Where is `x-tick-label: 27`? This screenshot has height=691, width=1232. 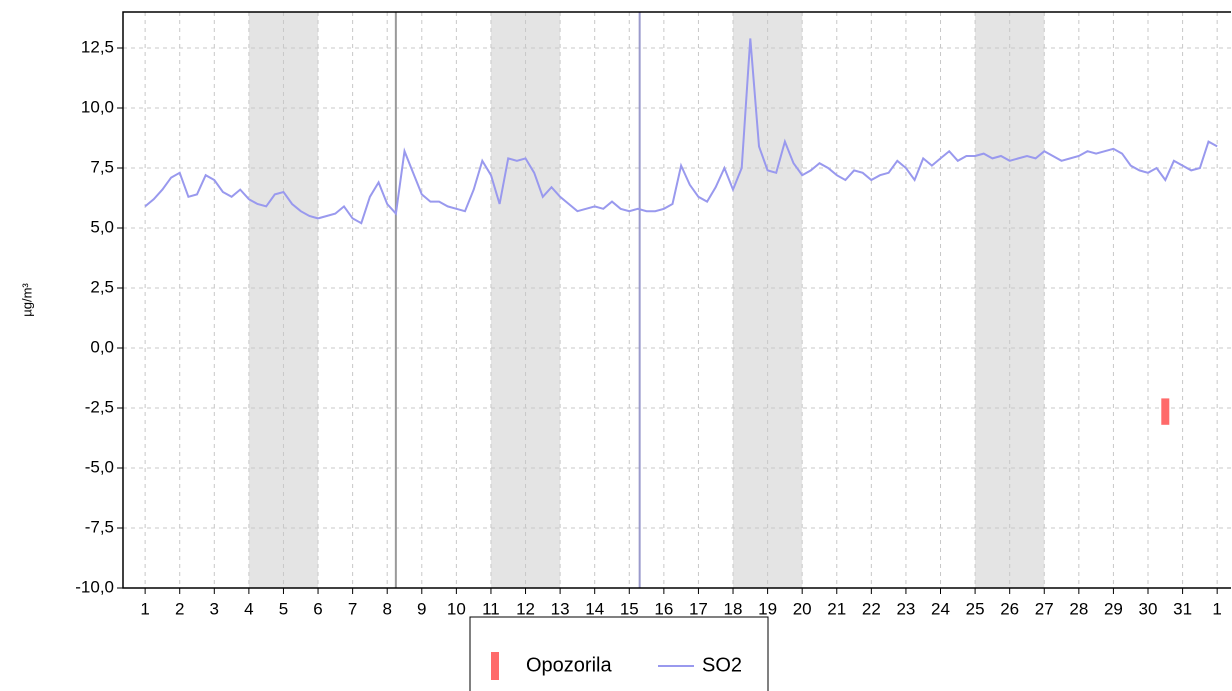 x-tick-label: 27 is located at coordinates (1044, 608).